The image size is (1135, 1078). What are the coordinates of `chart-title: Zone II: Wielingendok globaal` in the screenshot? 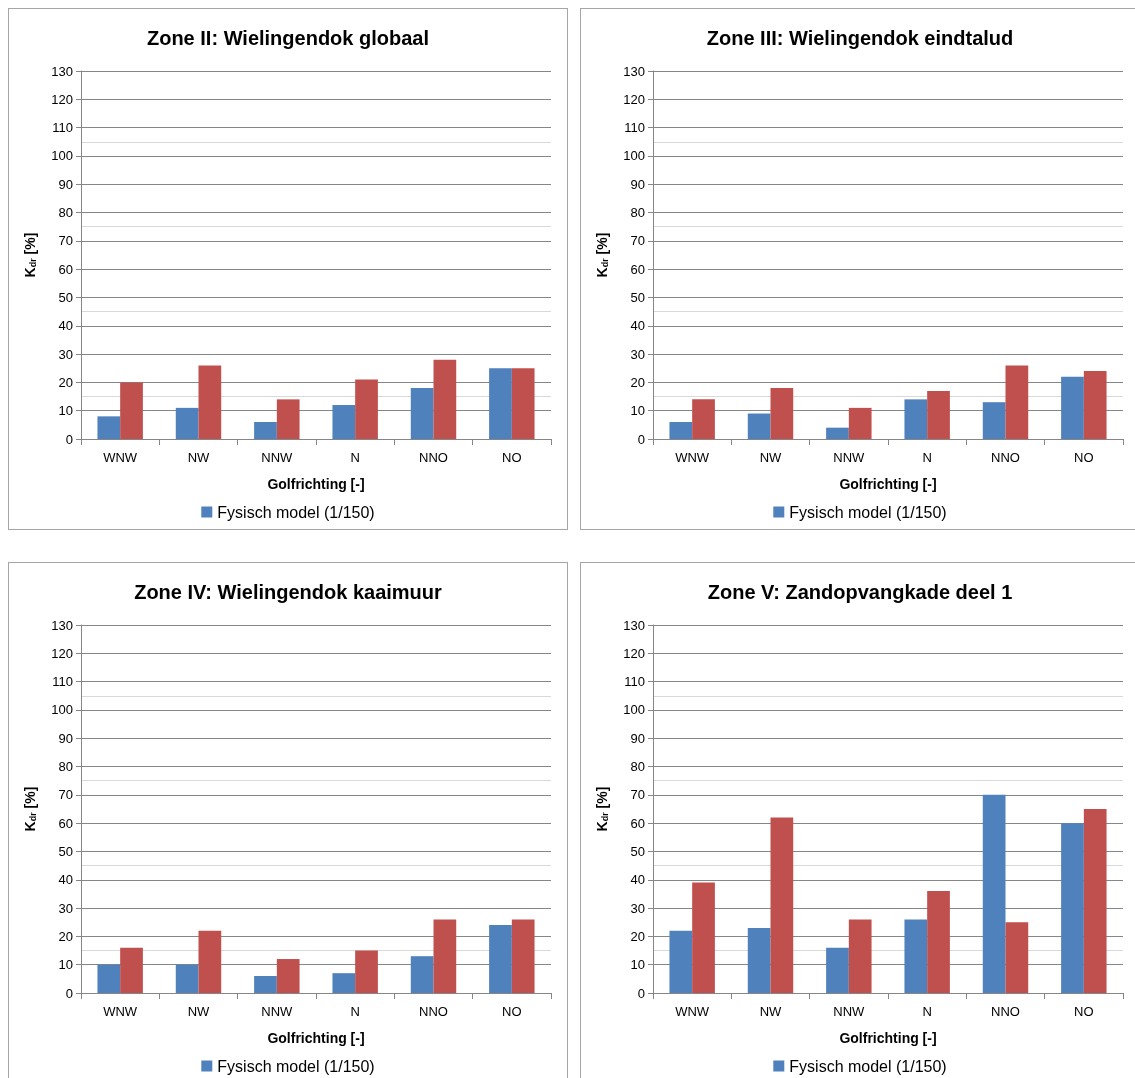 It's located at (288, 38).